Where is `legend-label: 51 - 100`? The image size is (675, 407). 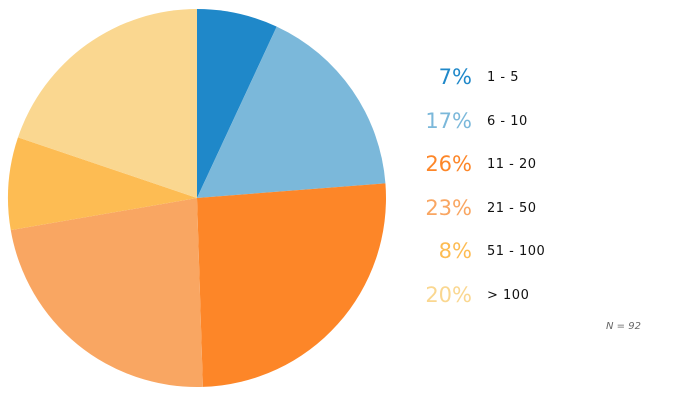
legend-label: 51 - 100 is located at coordinates (516, 252).